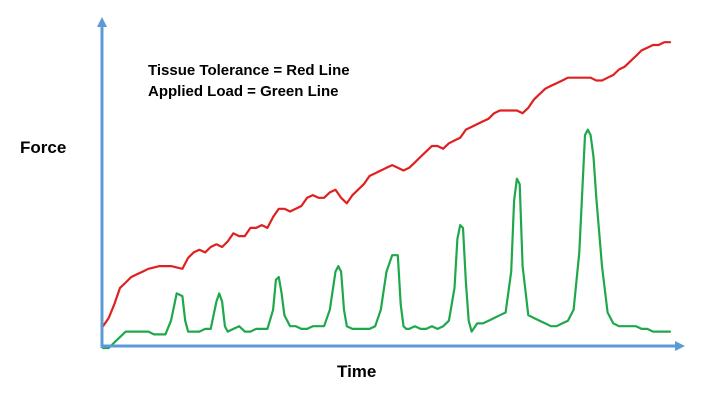 Image resolution: width=720 pixels, height=405 pixels. Describe the element at coordinates (243, 91) in the screenshot. I see `legend-entry-applied-load: Applied Load = Green Line` at that location.